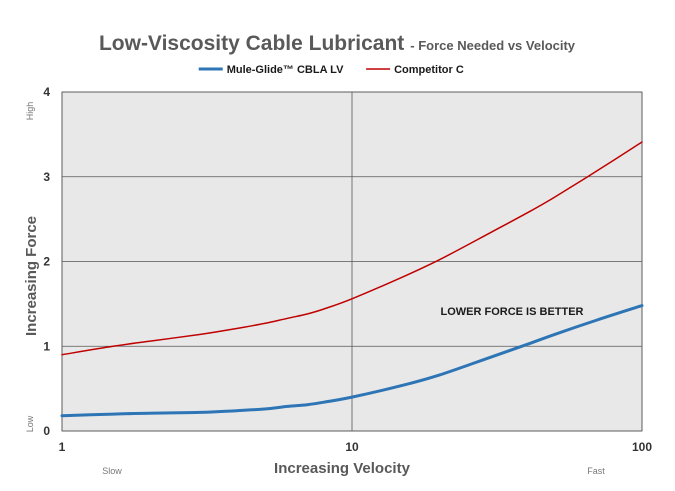  Describe the element at coordinates (46, 92) in the screenshot. I see `y-tick-label: 4` at that location.